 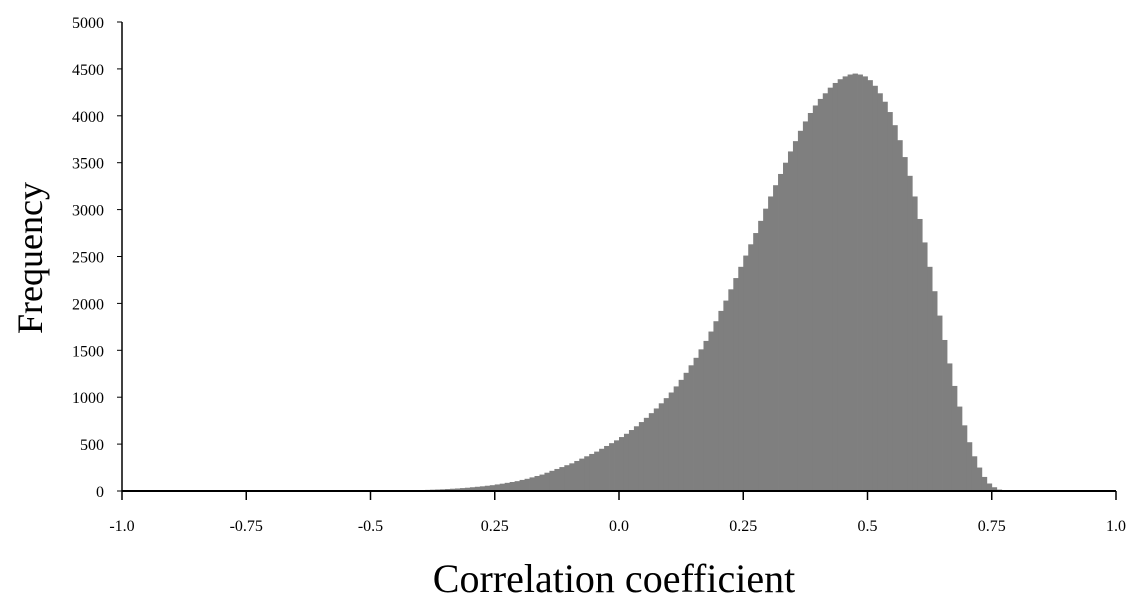 I want to click on x-tick-label: -0.5, so click(x=370, y=526).